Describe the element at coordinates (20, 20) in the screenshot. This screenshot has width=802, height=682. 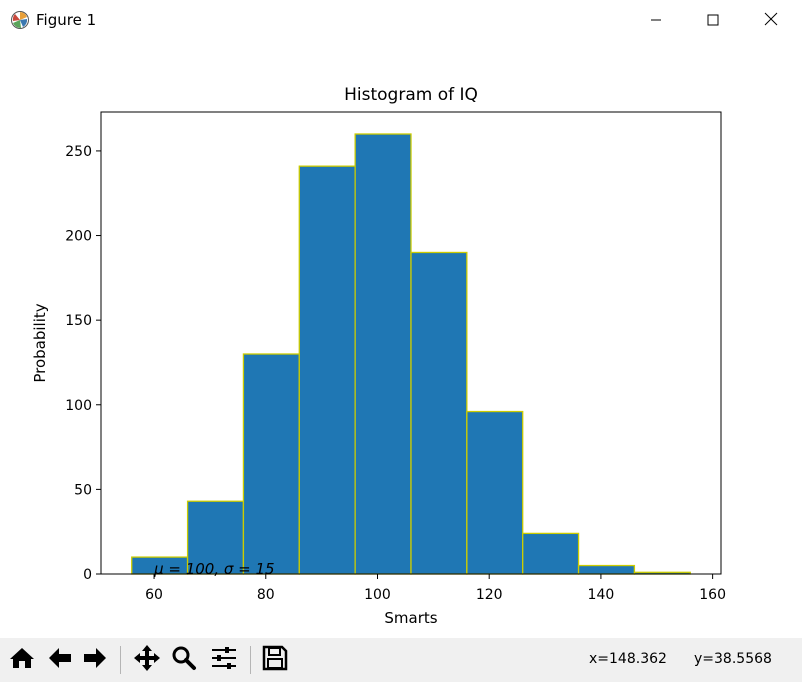
I see `matplotlib-icon` at that location.